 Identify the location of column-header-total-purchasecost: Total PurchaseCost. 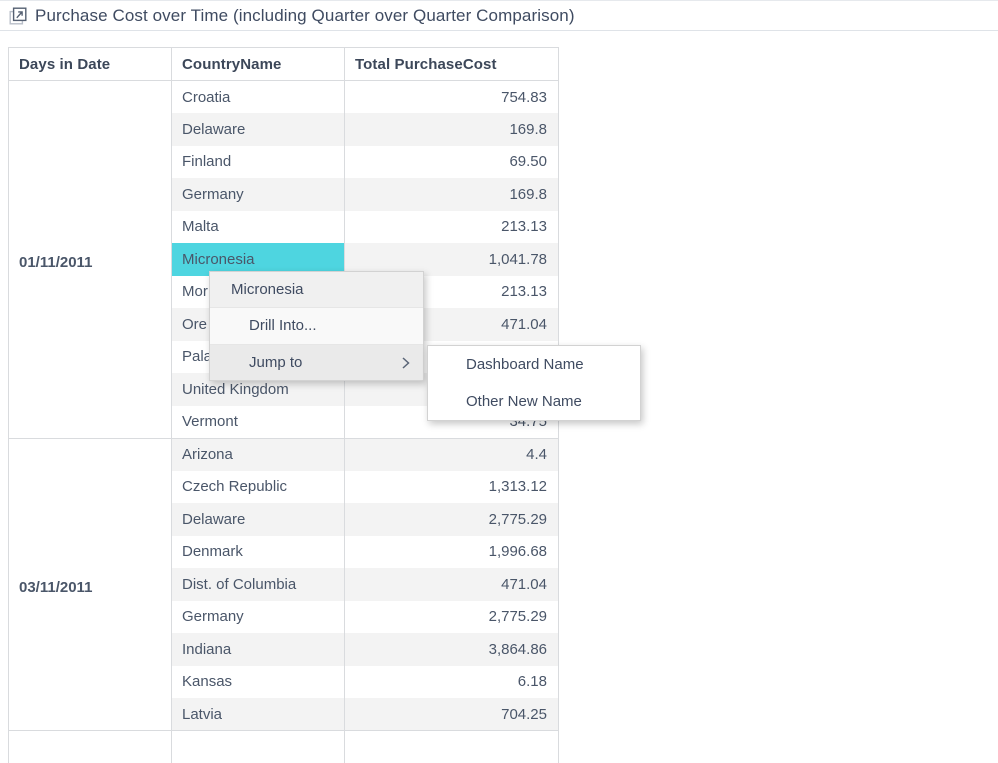
(452, 64).